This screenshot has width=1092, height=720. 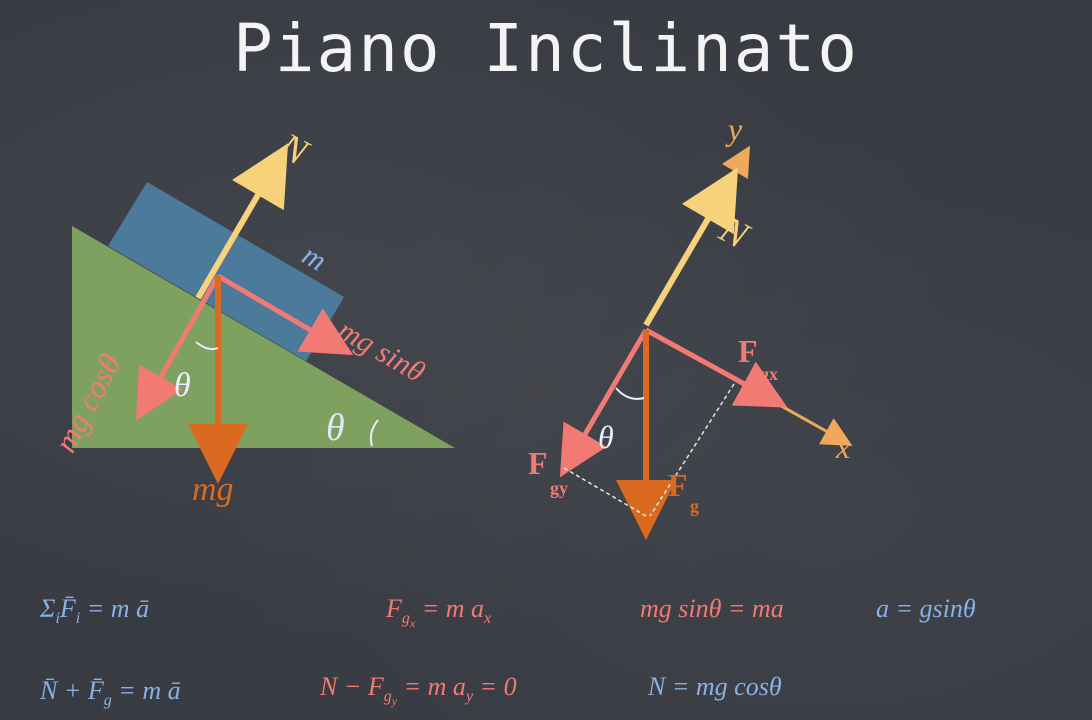 What do you see at coordinates (604, 403) in the screenshot?
I see `fgy-arrow` at bounding box center [604, 403].